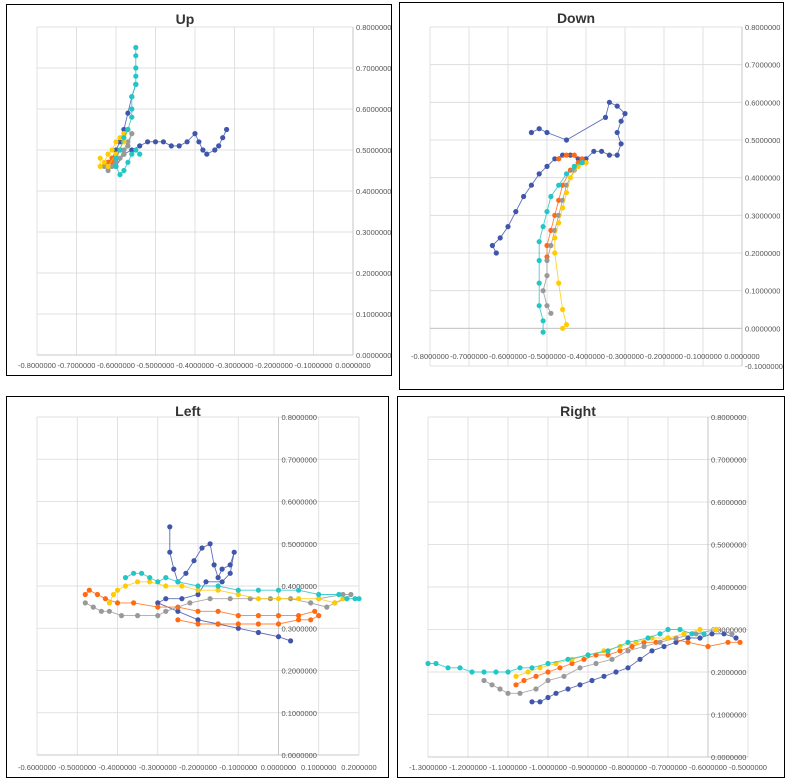  I want to click on chart-title: Left, so click(188, 411).